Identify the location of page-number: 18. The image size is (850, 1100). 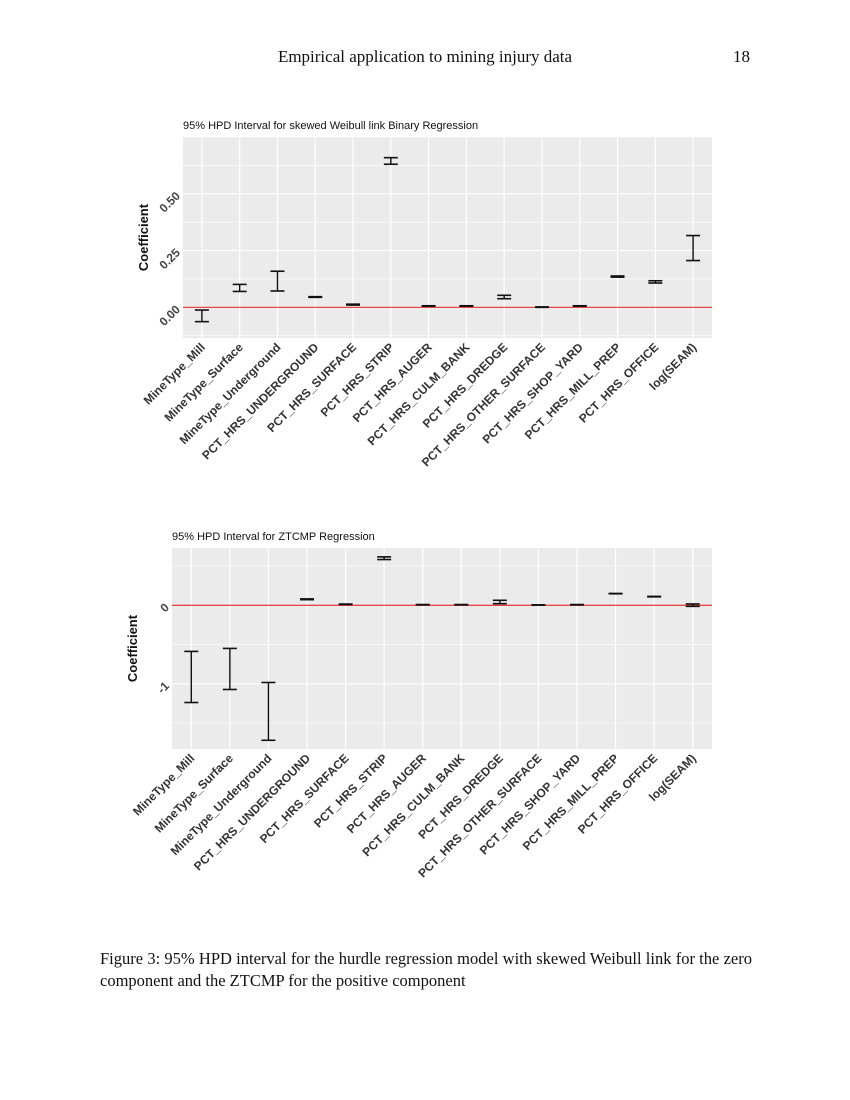
(741, 56).